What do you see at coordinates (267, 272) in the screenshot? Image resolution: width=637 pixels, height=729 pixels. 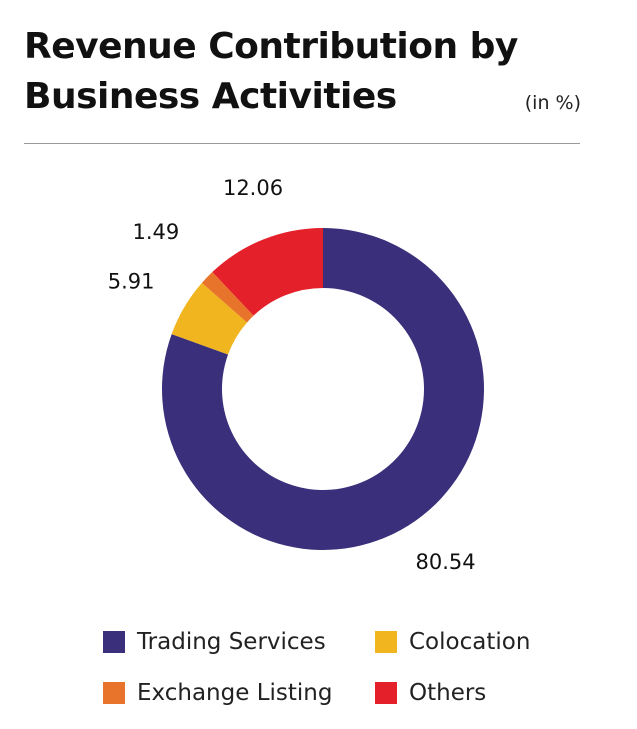 I see `slice-others` at bounding box center [267, 272].